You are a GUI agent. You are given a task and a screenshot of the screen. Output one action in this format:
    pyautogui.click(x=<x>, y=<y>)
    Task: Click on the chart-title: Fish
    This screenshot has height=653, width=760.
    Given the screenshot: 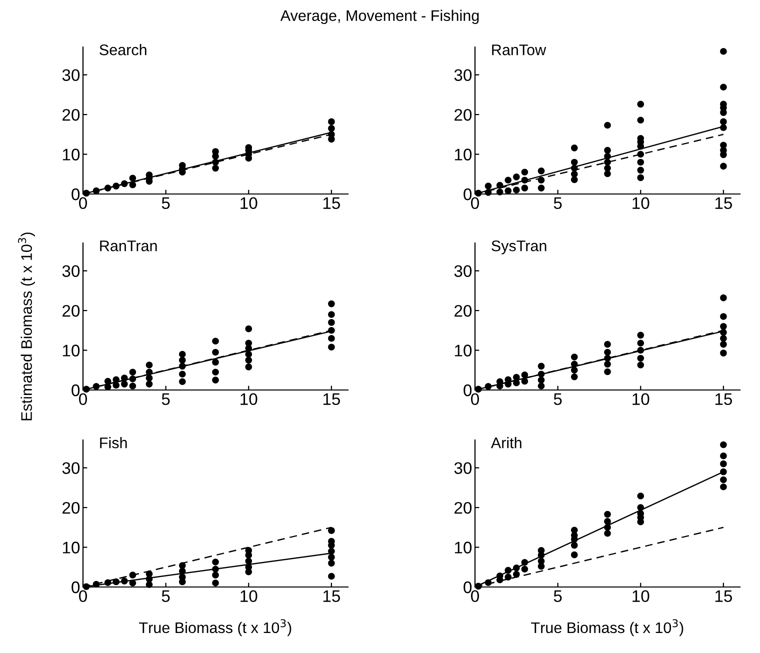 What is the action you would take?
    pyautogui.click(x=113, y=442)
    